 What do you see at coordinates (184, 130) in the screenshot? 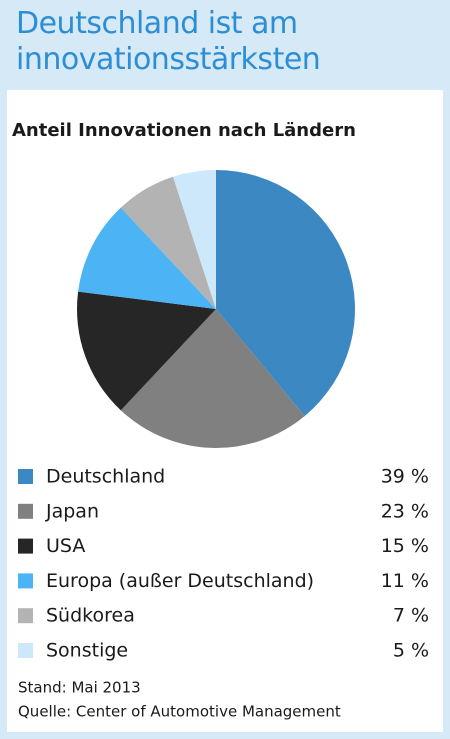
I see `subtitle: Anteil Innovationen nach Ländern` at bounding box center [184, 130].